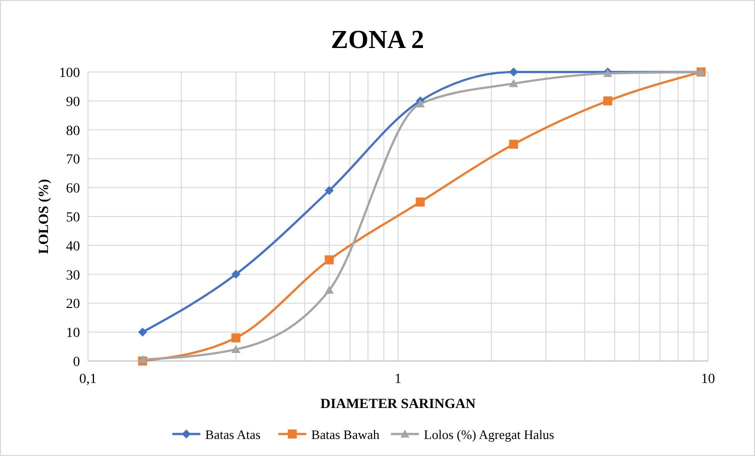 The image size is (755, 456). What do you see at coordinates (73, 189) in the screenshot?
I see `y-tick-label: 60` at bounding box center [73, 189].